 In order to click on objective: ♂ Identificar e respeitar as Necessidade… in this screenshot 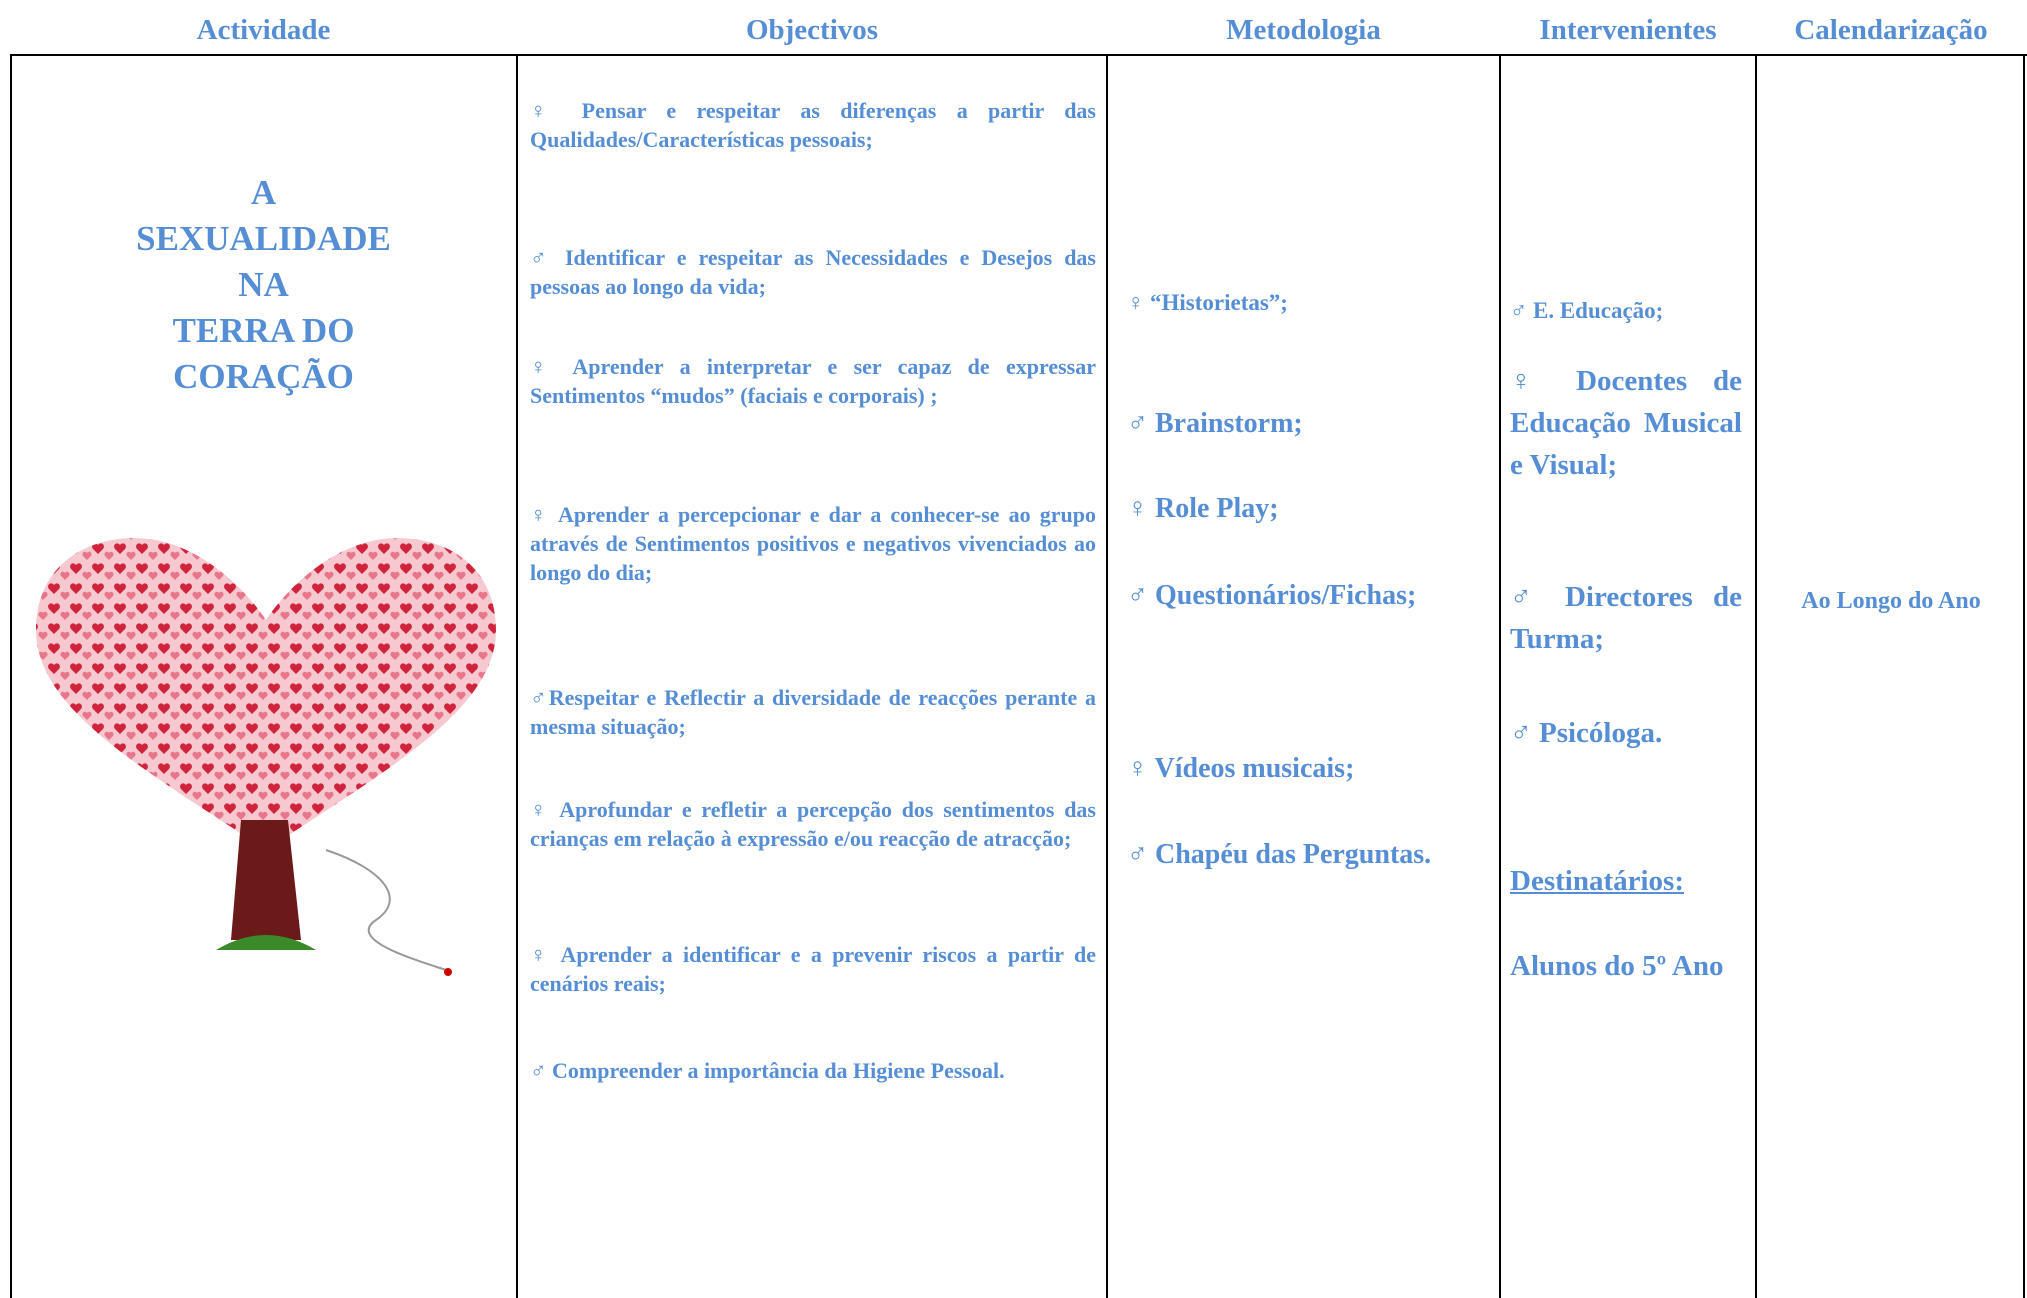, I will do `click(813, 272)`.